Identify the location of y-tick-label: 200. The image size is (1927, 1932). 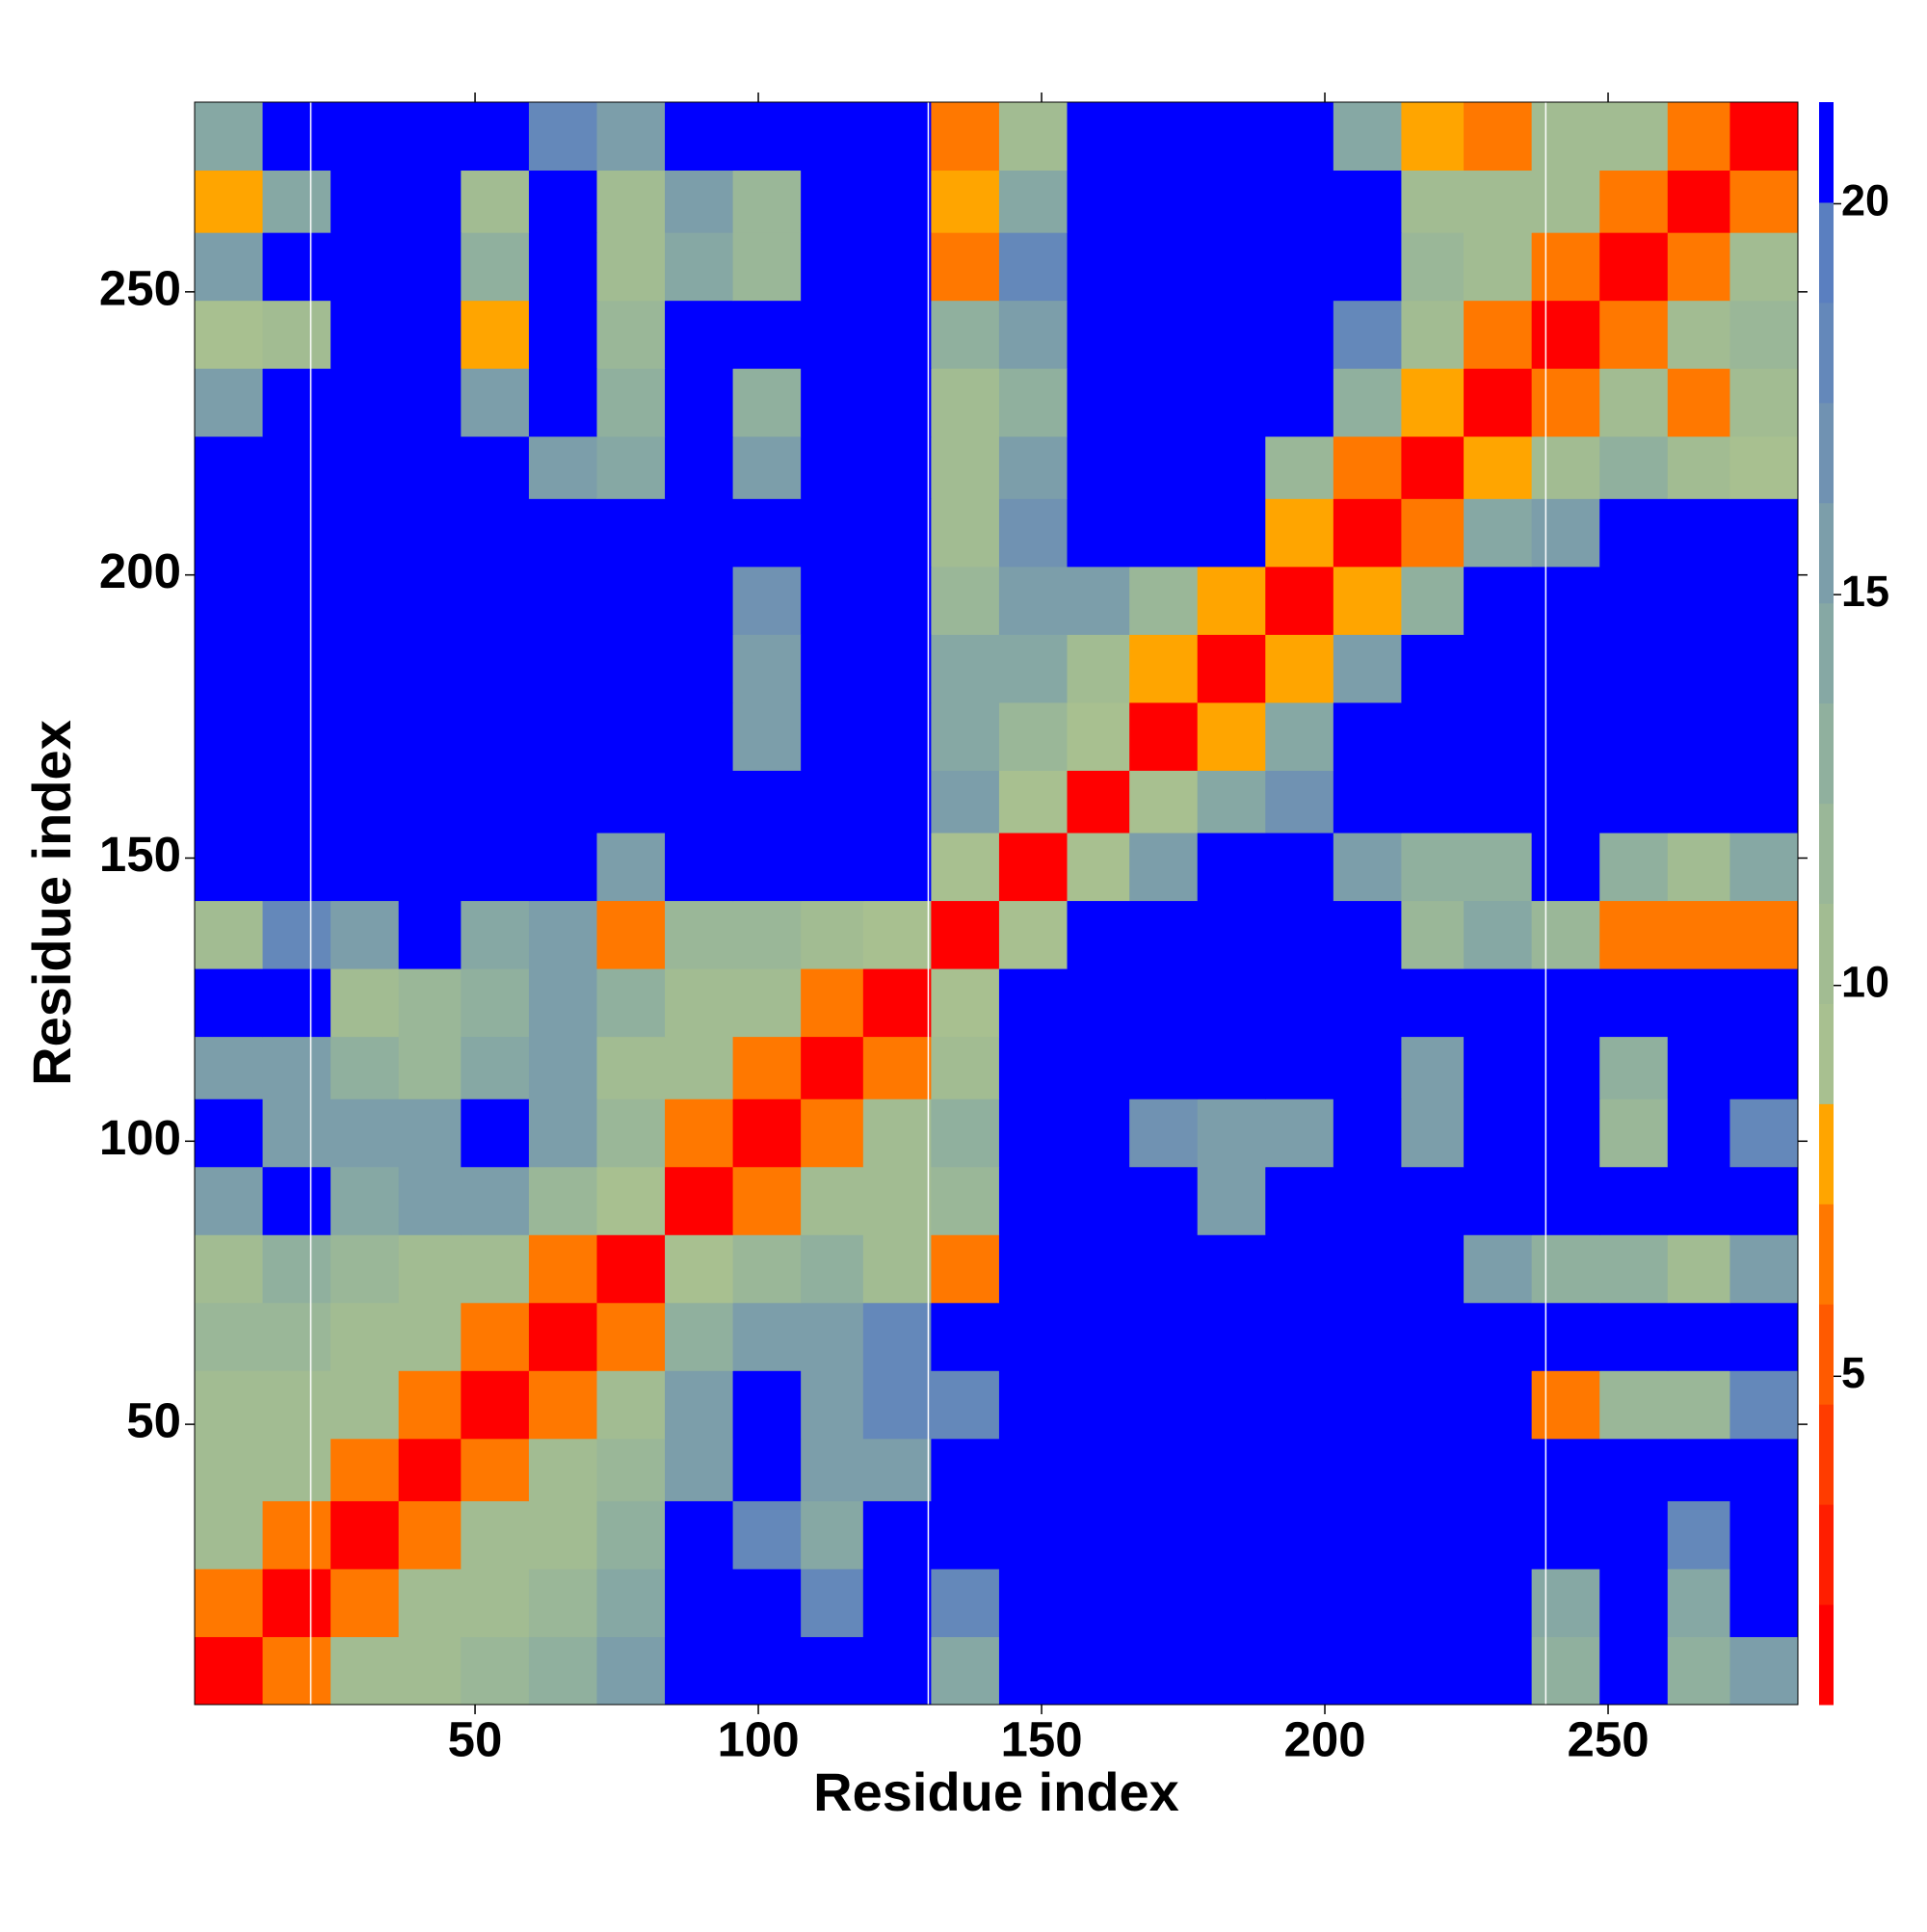
(140, 570).